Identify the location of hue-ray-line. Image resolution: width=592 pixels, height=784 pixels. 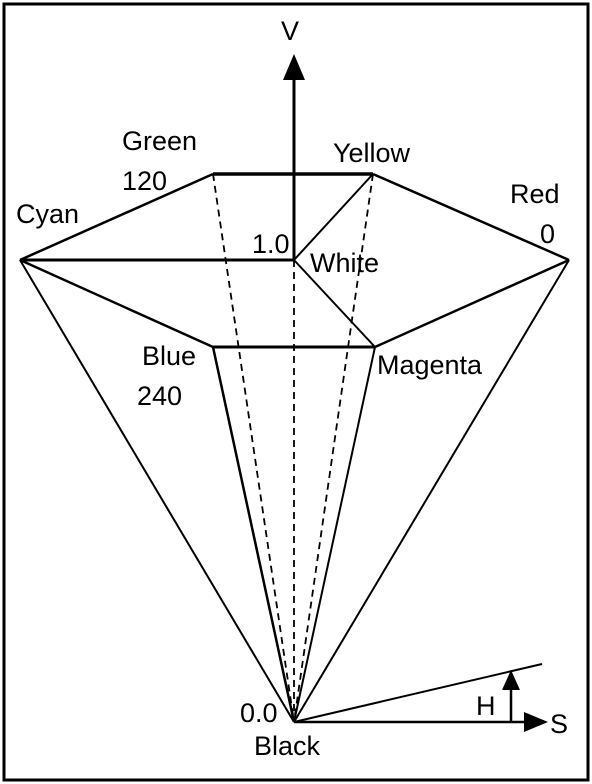
(418, 693).